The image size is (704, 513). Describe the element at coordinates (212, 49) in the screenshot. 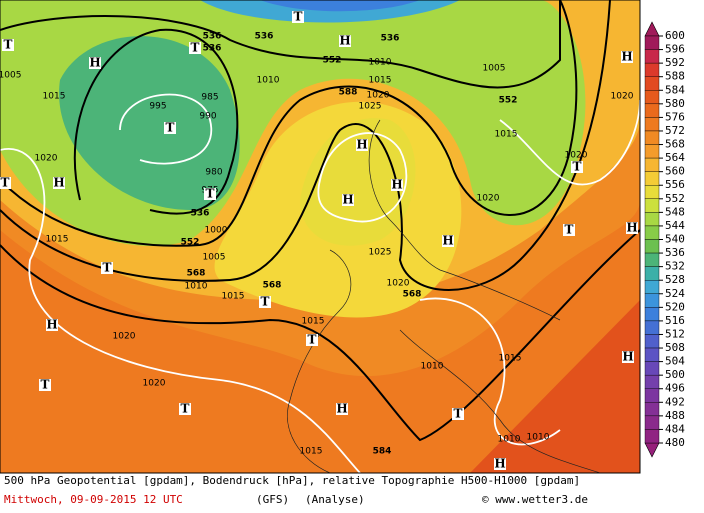

I see `contour-label: 536` at that location.